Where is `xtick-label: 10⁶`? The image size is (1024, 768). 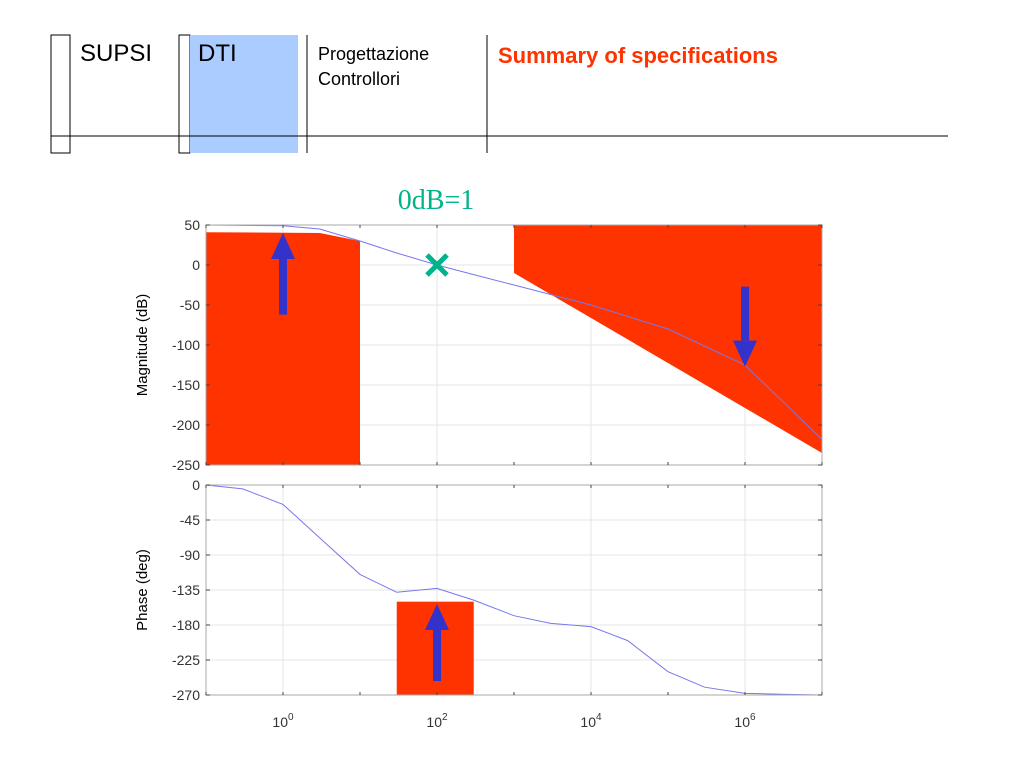
xtick-label: 10⁶ is located at coordinates (745, 721).